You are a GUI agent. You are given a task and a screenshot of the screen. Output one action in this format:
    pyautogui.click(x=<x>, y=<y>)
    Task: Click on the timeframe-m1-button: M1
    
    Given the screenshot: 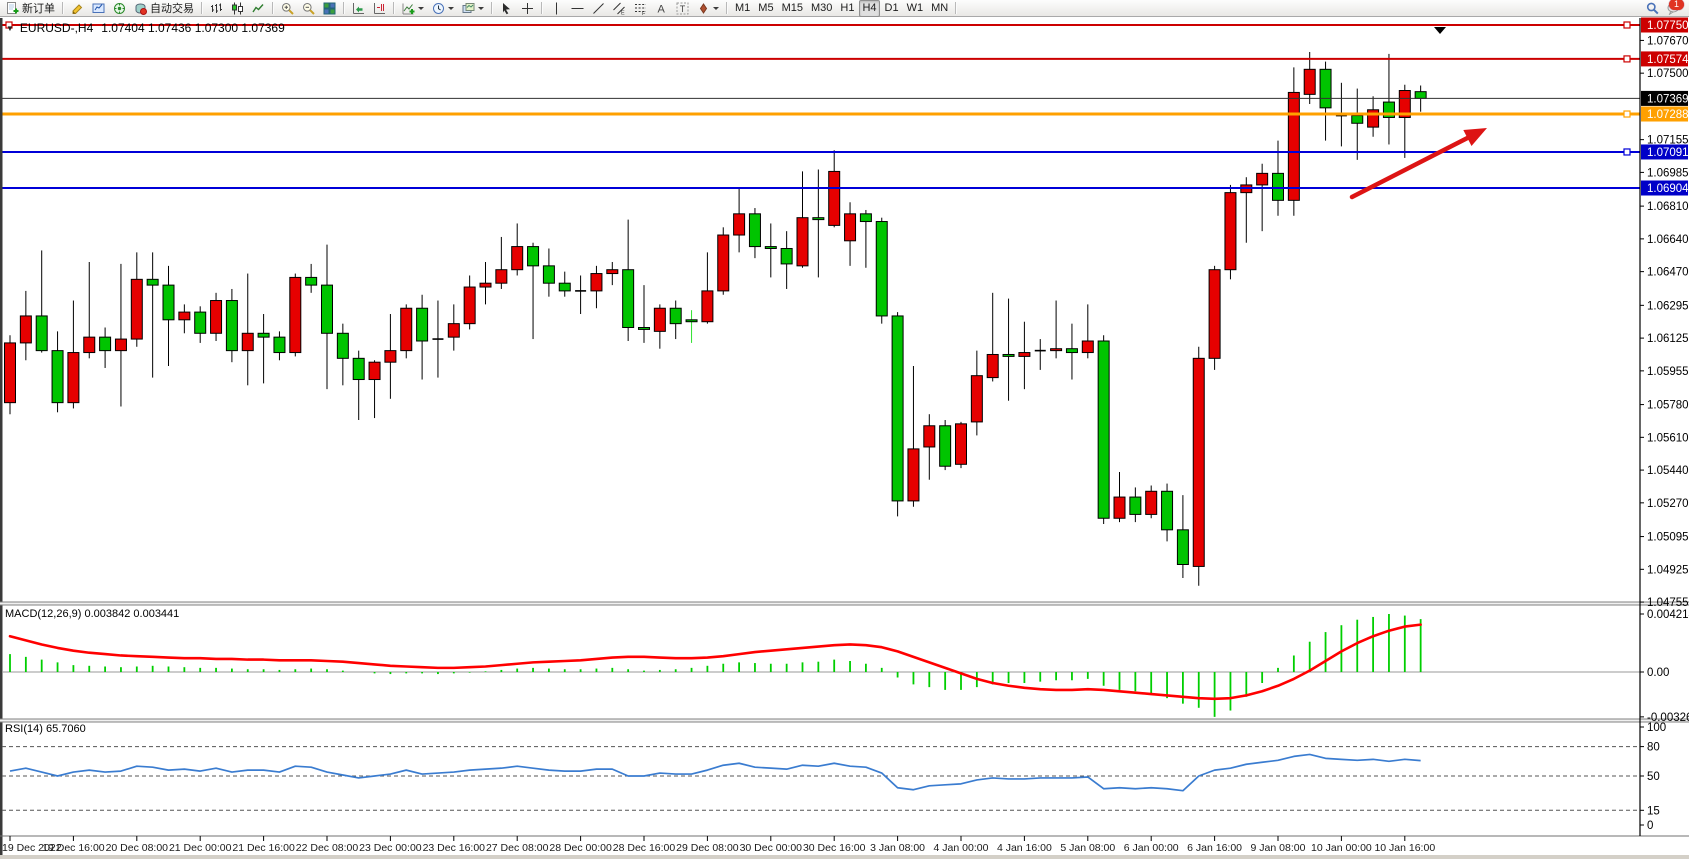 What is the action you would take?
    pyautogui.click(x=742, y=8)
    